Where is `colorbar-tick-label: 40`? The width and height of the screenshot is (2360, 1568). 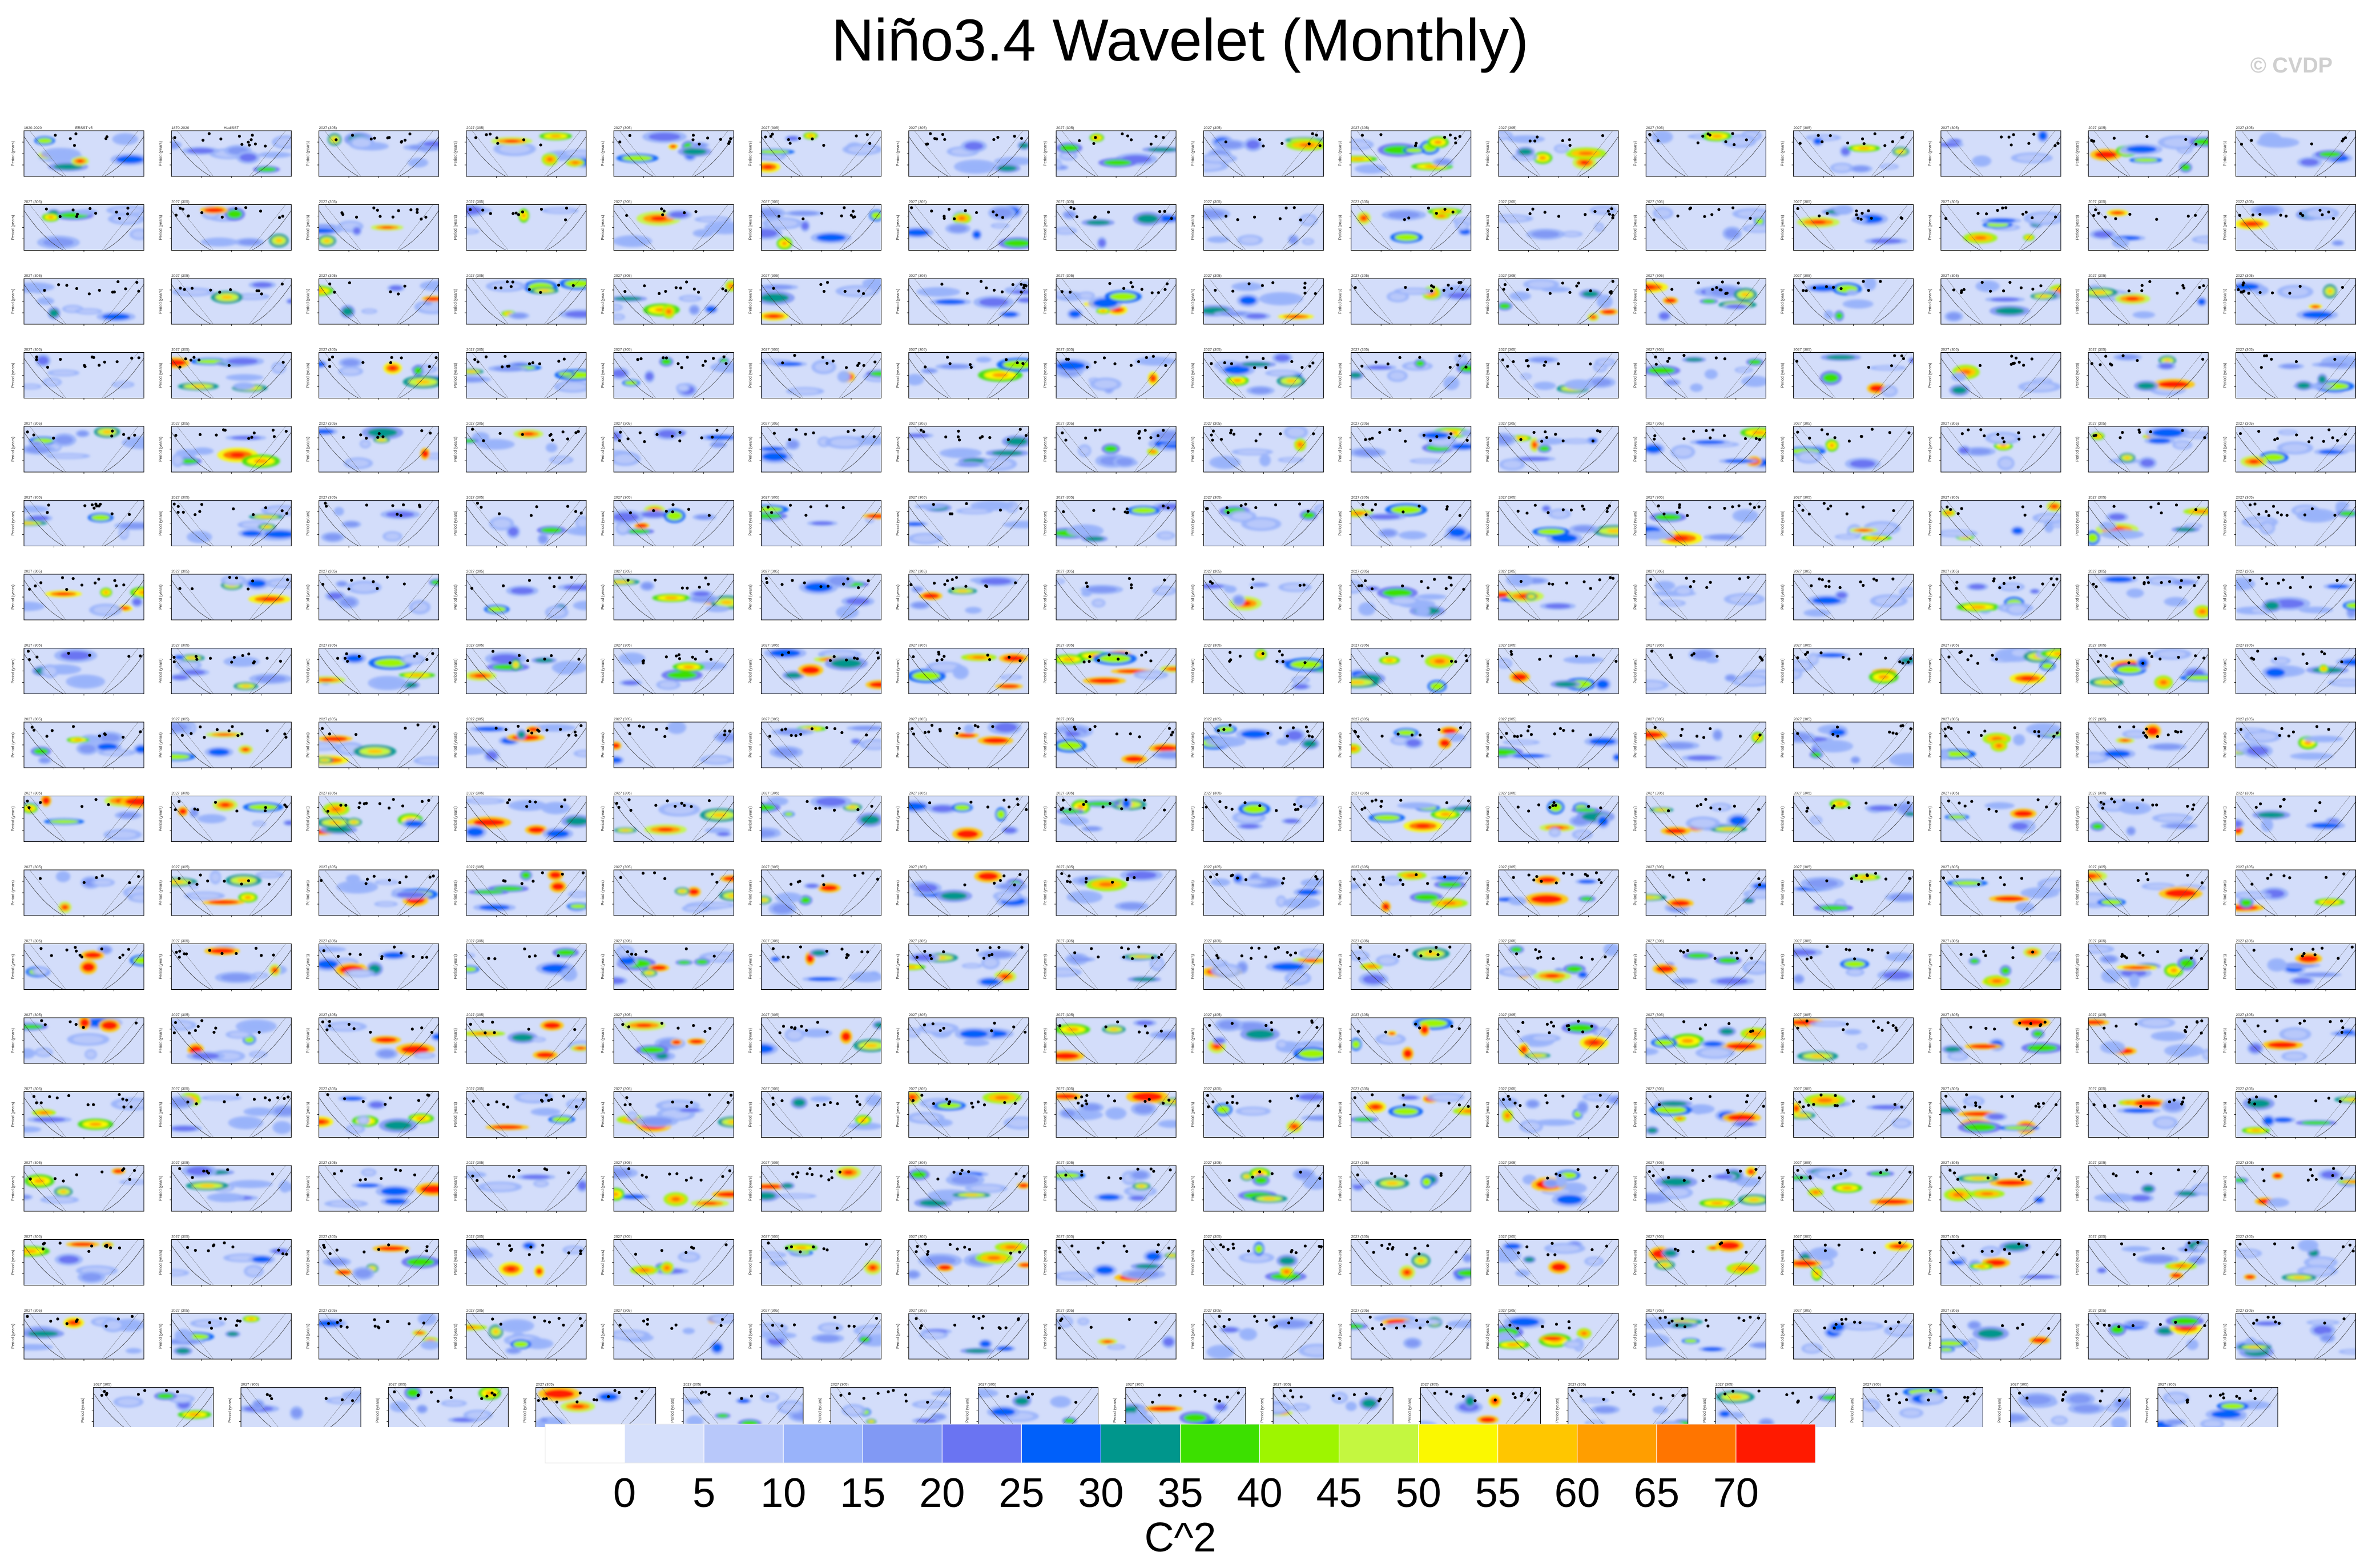
colorbar-tick-label: 40 is located at coordinates (1260, 1493).